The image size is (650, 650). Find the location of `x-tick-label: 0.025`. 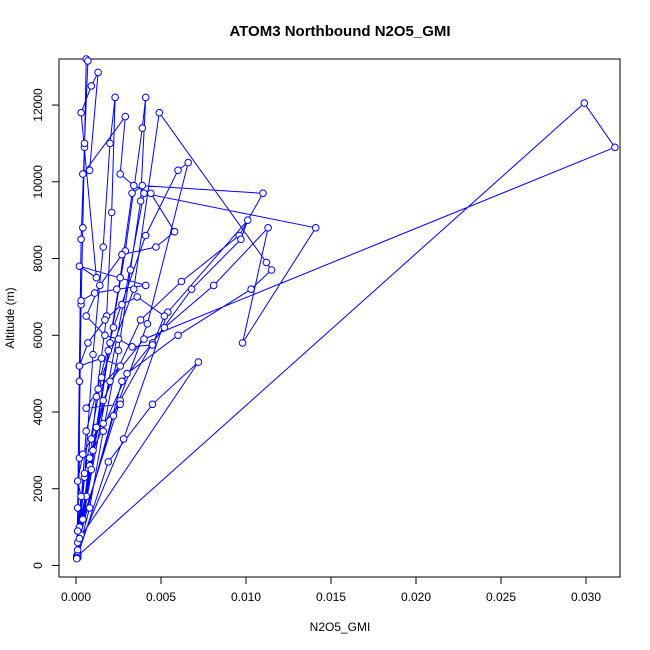

x-tick-label: 0.025 is located at coordinates (501, 597).